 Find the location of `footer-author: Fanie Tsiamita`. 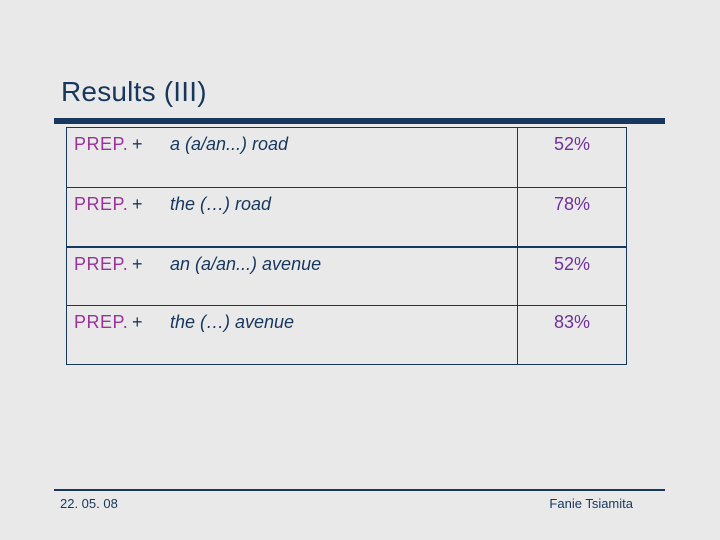

footer-author: Fanie Tsiamita is located at coordinates (591, 503).